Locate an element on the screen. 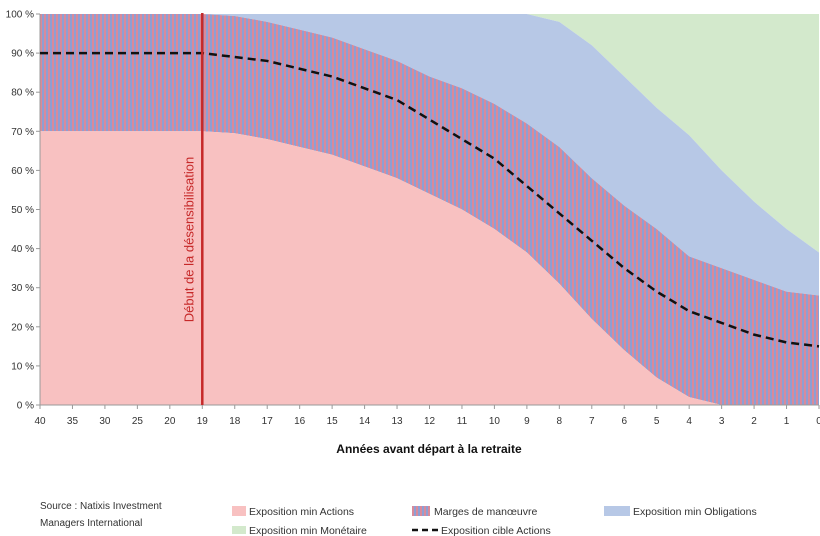 This screenshot has height=536, width=820. x-tick-label: 13 is located at coordinates (397, 421).